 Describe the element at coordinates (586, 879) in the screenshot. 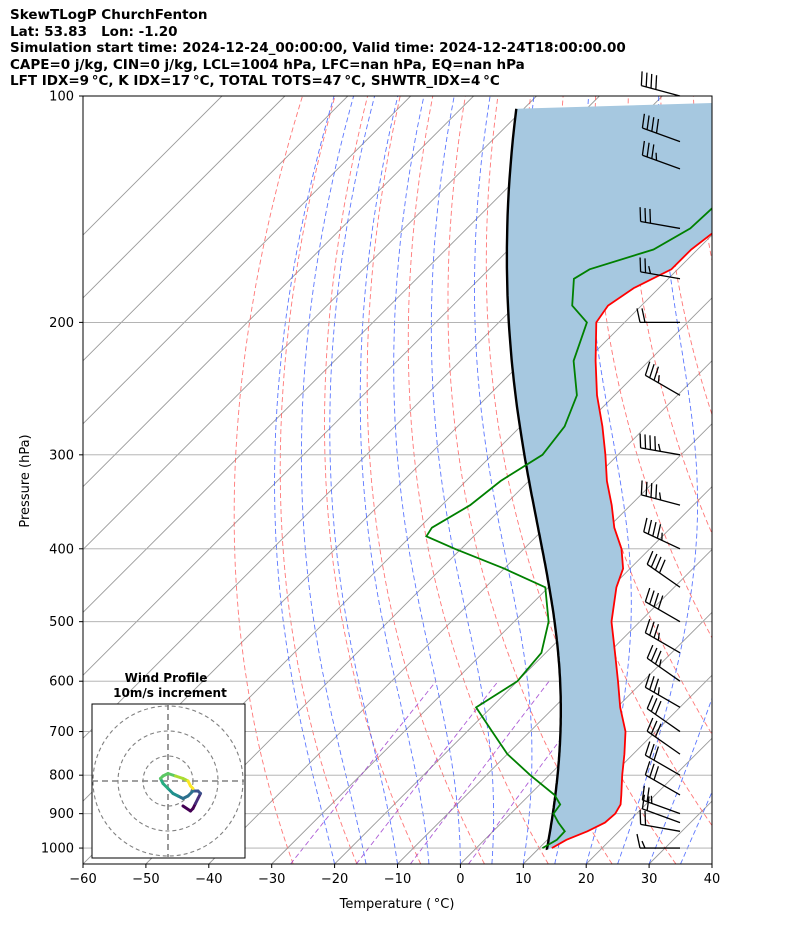

I see `x-tick-label: 20` at that location.